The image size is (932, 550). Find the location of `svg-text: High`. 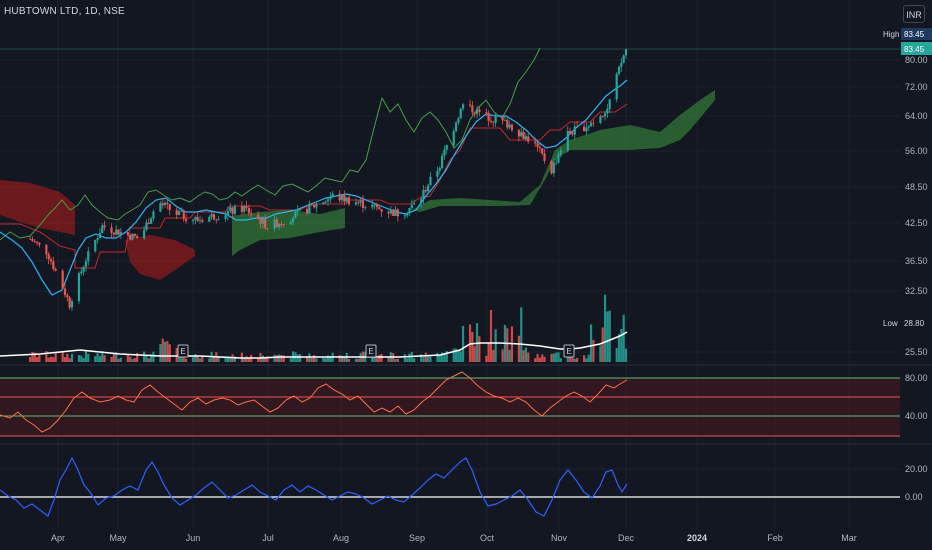

svg-text: High is located at coordinates (891, 34).